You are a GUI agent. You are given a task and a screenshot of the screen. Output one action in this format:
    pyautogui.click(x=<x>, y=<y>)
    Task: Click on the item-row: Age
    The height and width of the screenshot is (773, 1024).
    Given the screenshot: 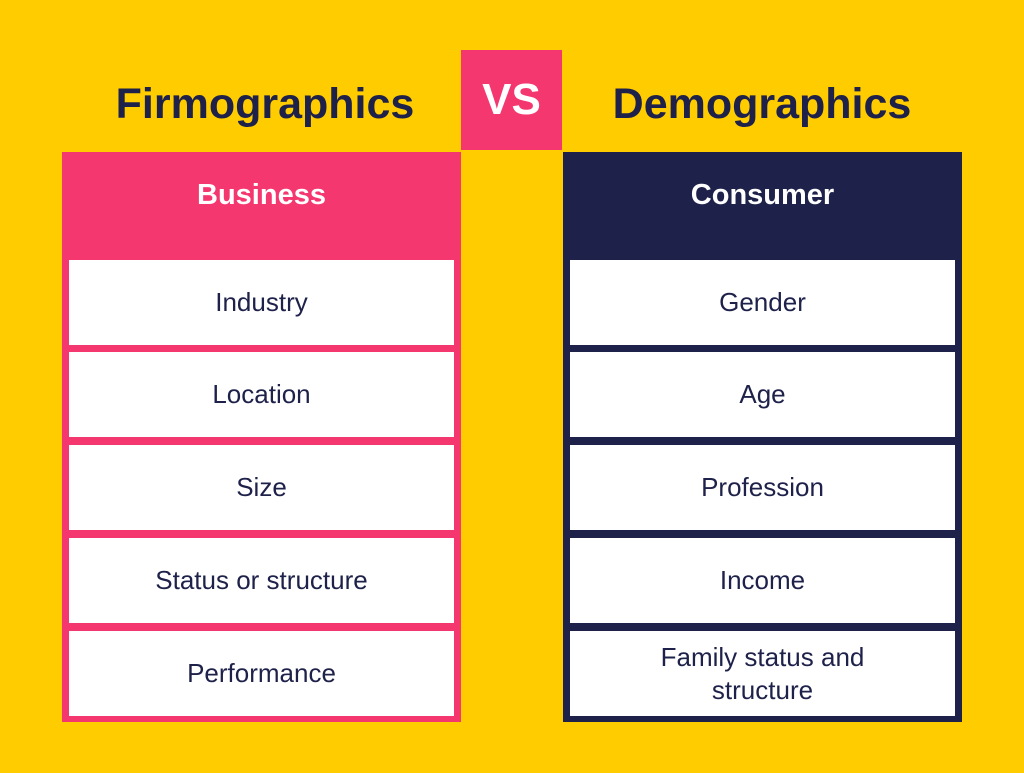 What is the action you would take?
    pyautogui.click(x=762, y=394)
    